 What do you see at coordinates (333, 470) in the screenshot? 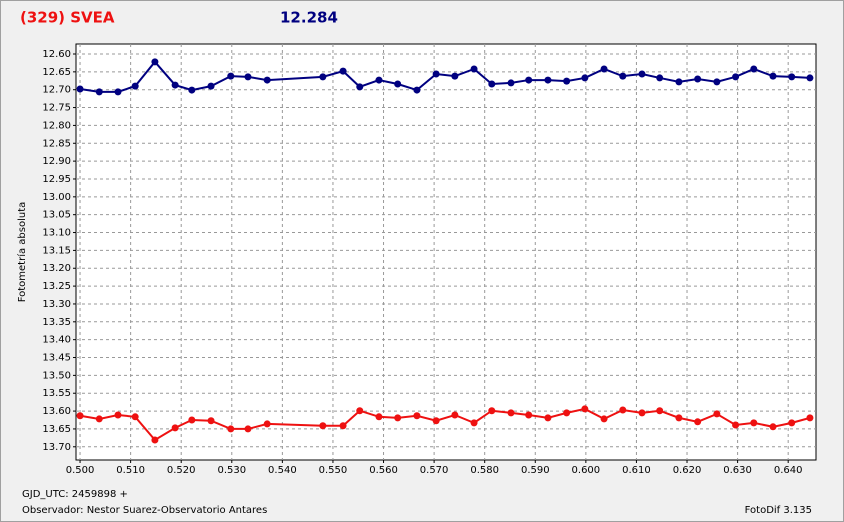
I see `x-tick-label: 0.550` at bounding box center [333, 470].